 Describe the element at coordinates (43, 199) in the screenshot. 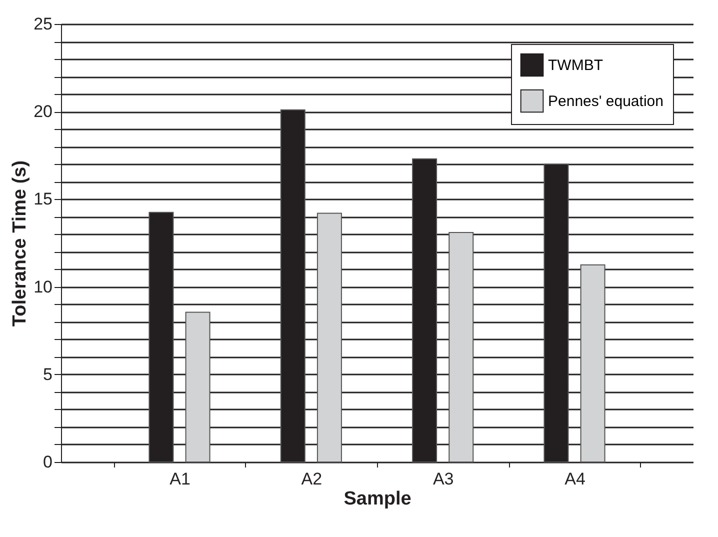

I see `y-tick-label: 15` at that location.